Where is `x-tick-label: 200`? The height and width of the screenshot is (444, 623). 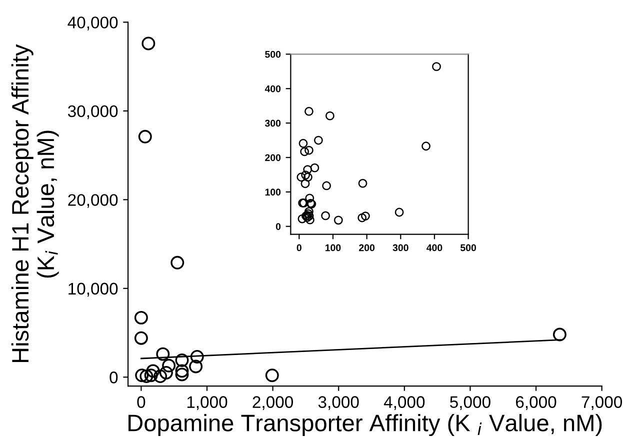
x-tick-label: 200 is located at coordinates (367, 248).